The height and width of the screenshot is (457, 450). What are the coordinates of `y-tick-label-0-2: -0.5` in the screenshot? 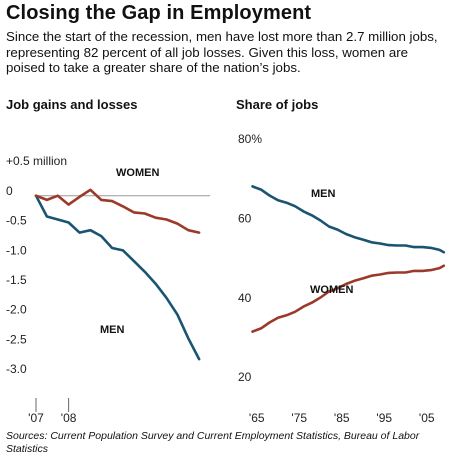 It's located at (16, 221).